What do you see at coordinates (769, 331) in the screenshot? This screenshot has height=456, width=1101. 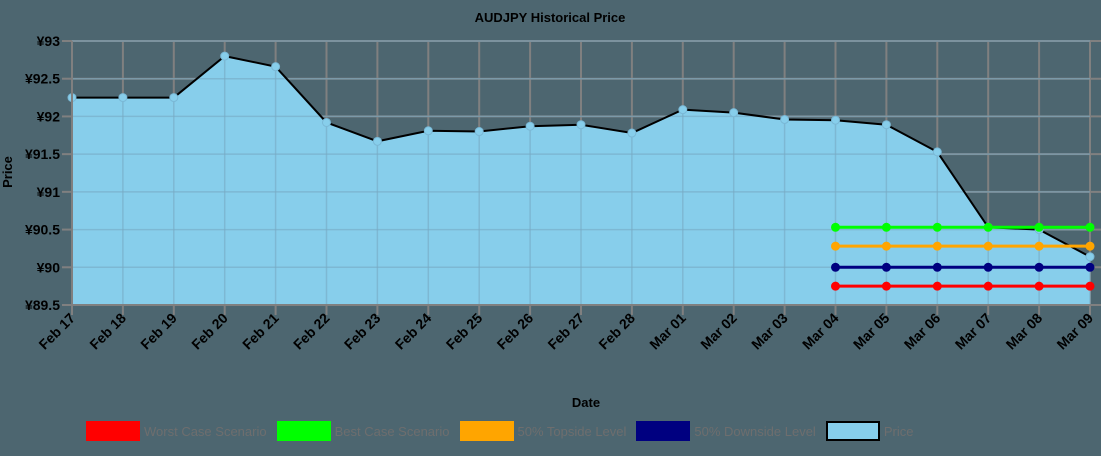 I see `x-tick-label: Mar 03` at bounding box center [769, 331].